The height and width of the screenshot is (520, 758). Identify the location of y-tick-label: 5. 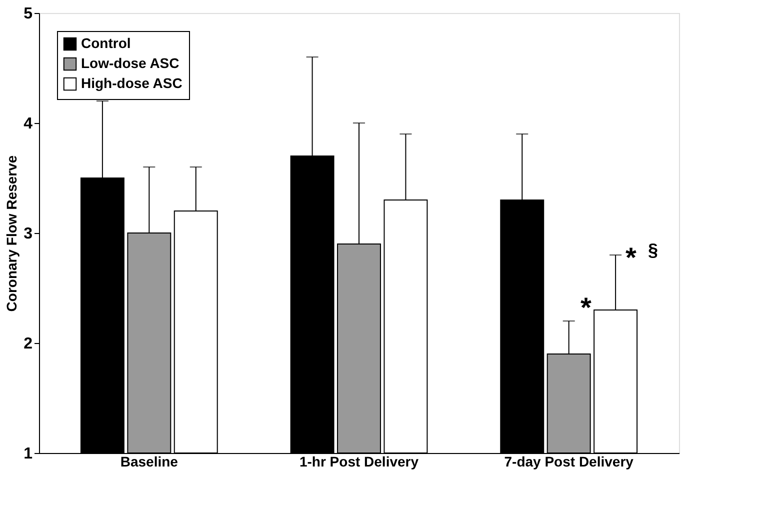
(28, 14).